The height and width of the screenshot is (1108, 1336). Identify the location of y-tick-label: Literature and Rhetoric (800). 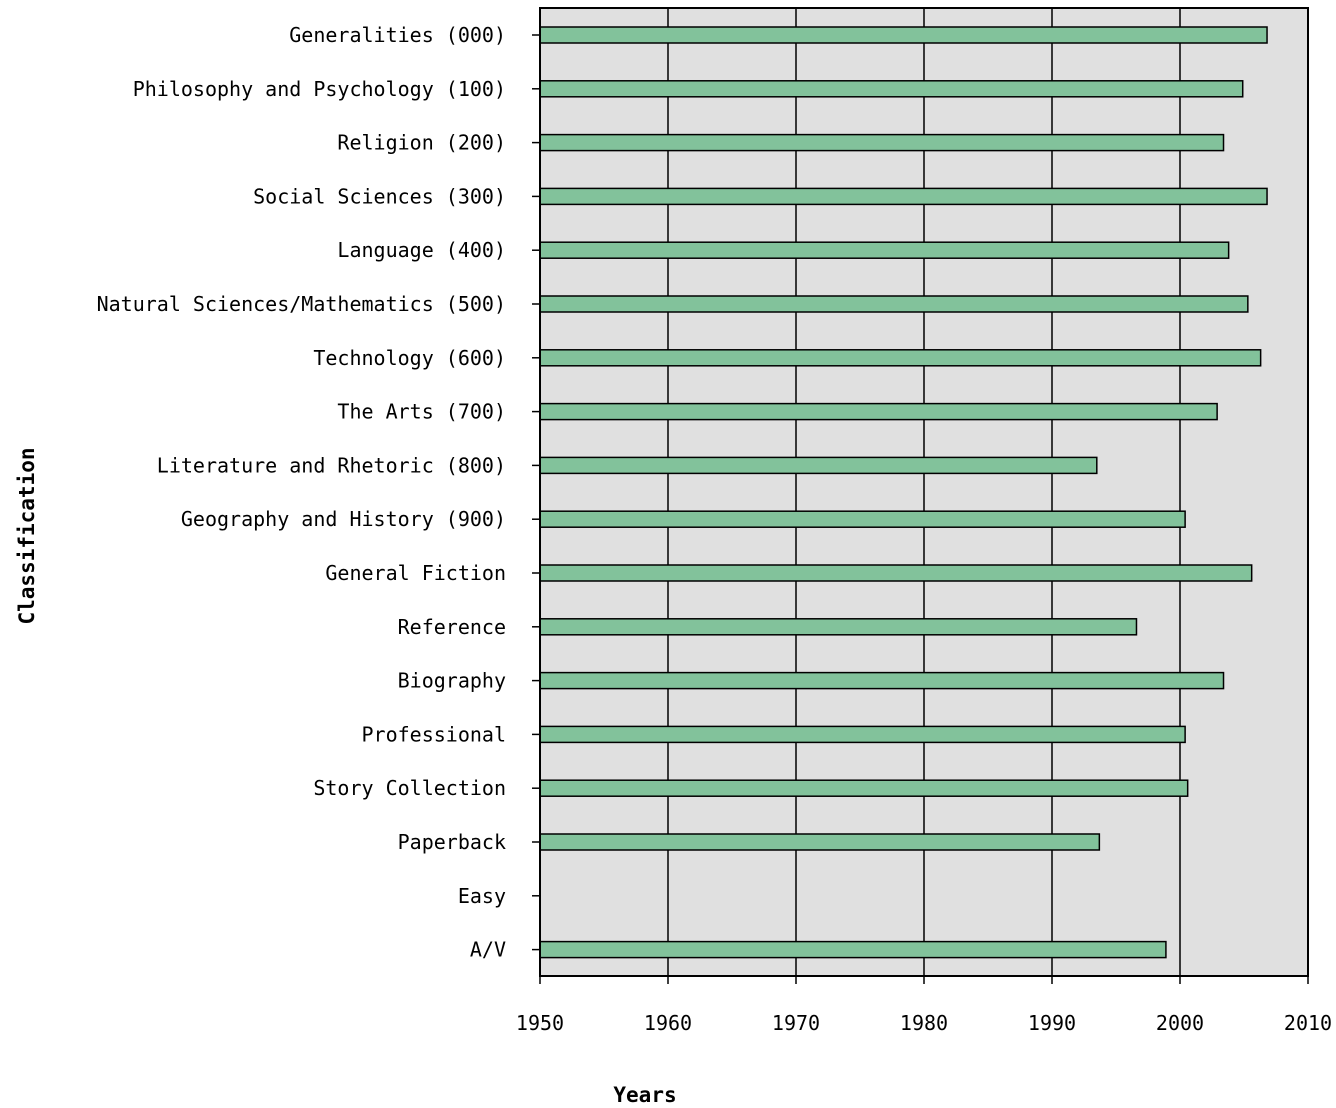
(331, 465).